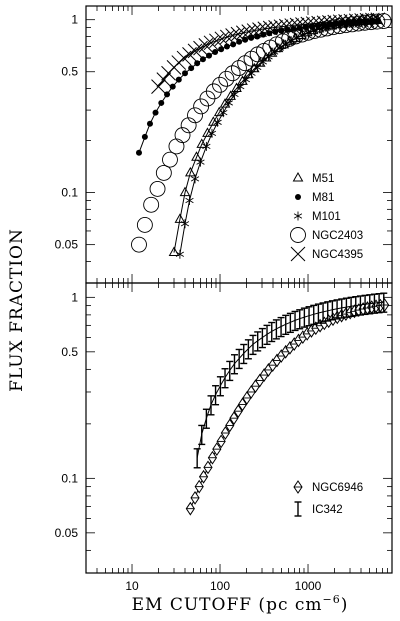  Describe the element at coordinates (240, 604) in the screenshot. I see `x-axis-label: EM CUTOFF (pc cm−6)` at that location.